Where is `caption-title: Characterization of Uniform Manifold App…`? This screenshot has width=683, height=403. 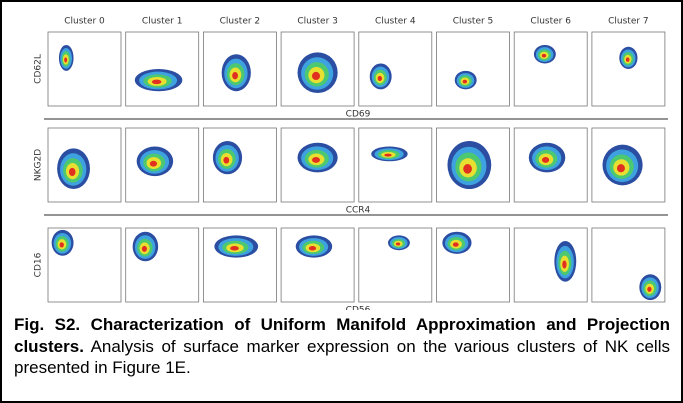
caption-title: Characterization of Uniform Manifold App… is located at coordinates (342, 335).